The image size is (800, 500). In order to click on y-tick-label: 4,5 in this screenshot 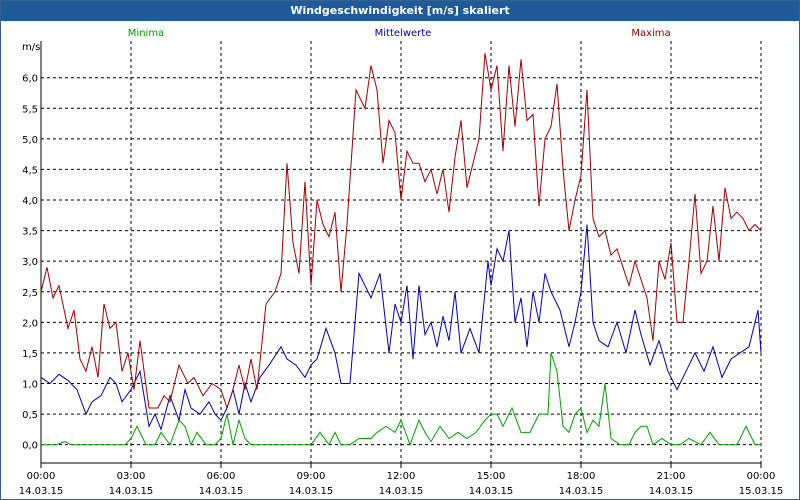, I will do `click(30, 170)`.